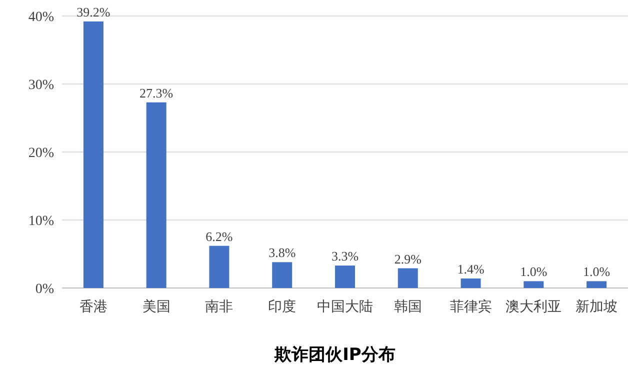 Image resolution: width=640 pixels, height=378 pixels. What do you see at coordinates (408, 258) in the screenshot?
I see `data-label: 2.9%` at bounding box center [408, 258].